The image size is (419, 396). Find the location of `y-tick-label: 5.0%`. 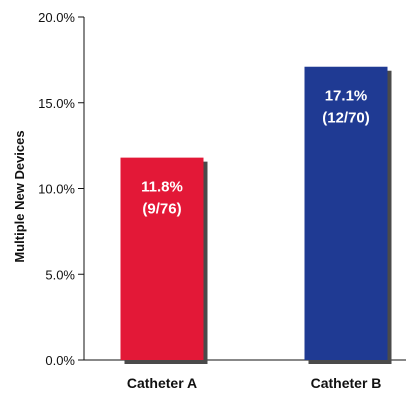

y-tick-label: 5.0% is located at coordinates (60, 274).